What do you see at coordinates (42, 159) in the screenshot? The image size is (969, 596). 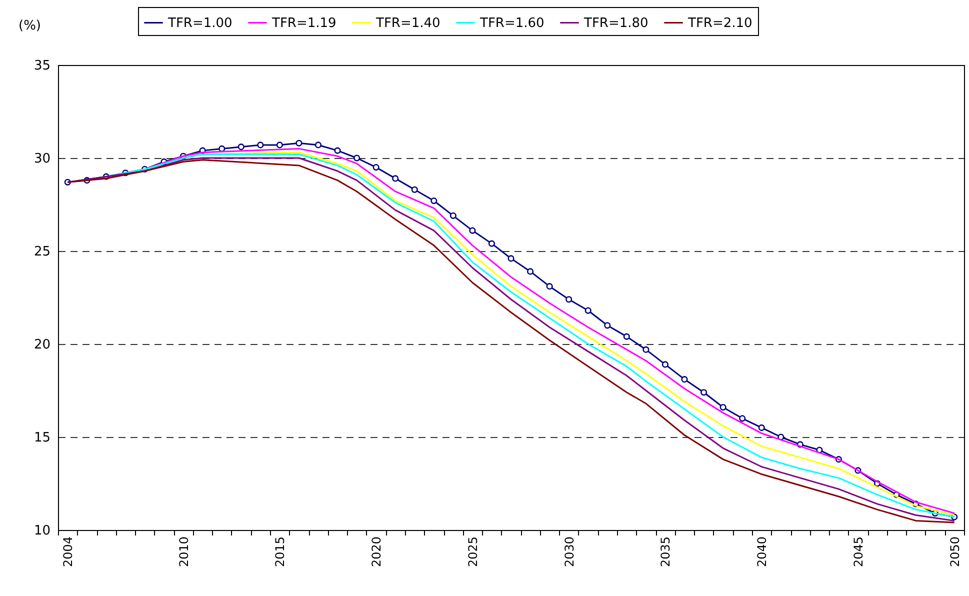 I see `y-tick-label: 30` at bounding box center [42, 159].